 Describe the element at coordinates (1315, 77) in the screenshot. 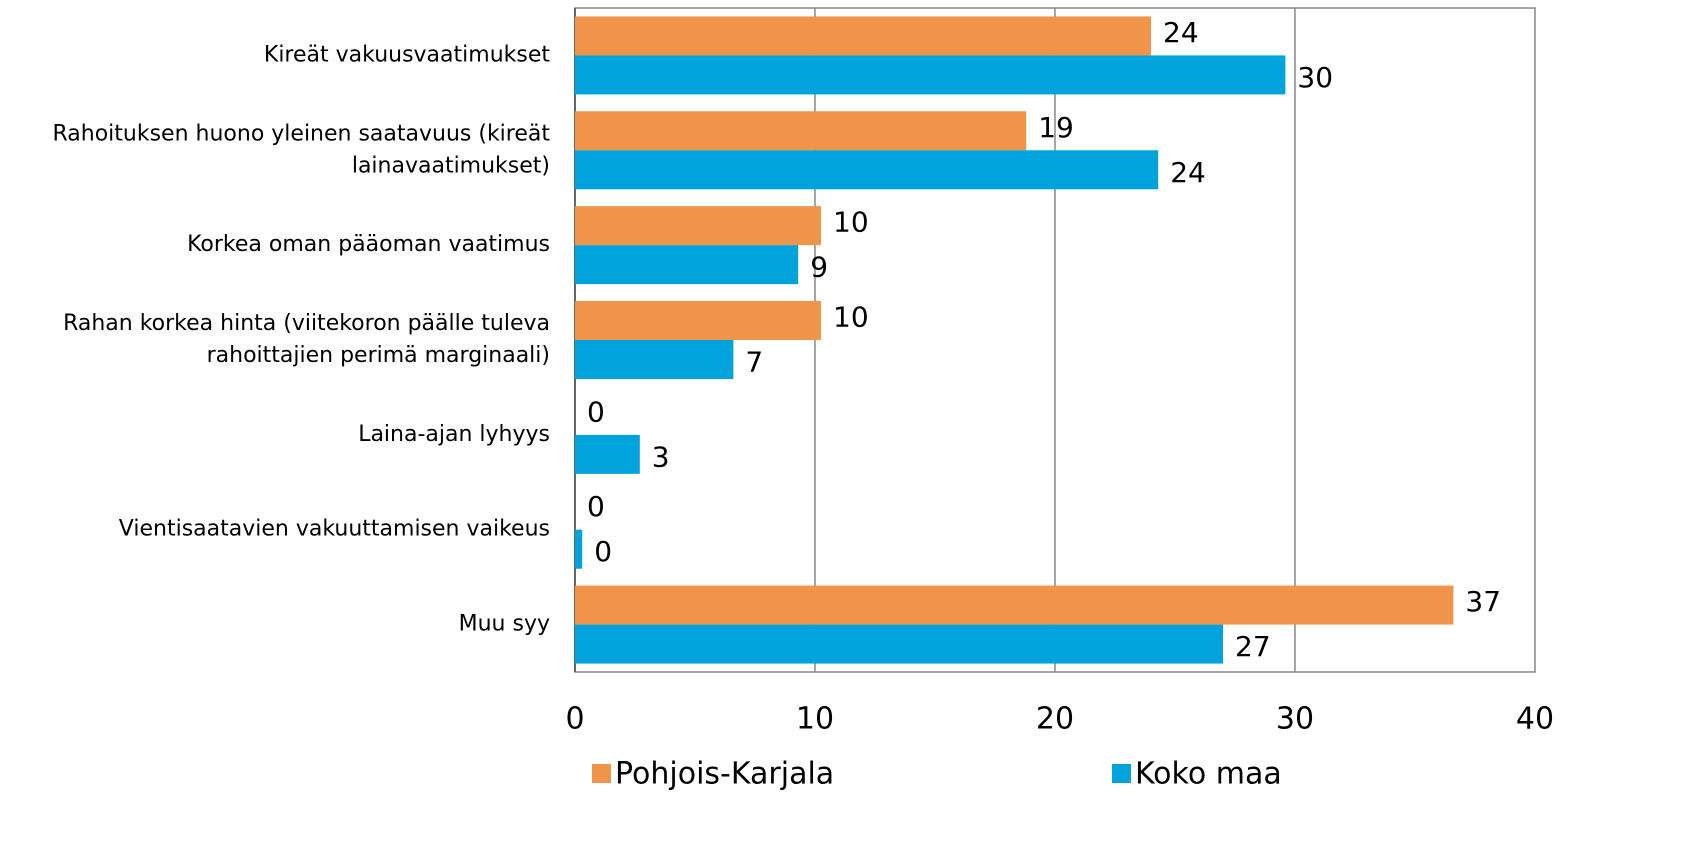

I see `value-label: 30` at that location.